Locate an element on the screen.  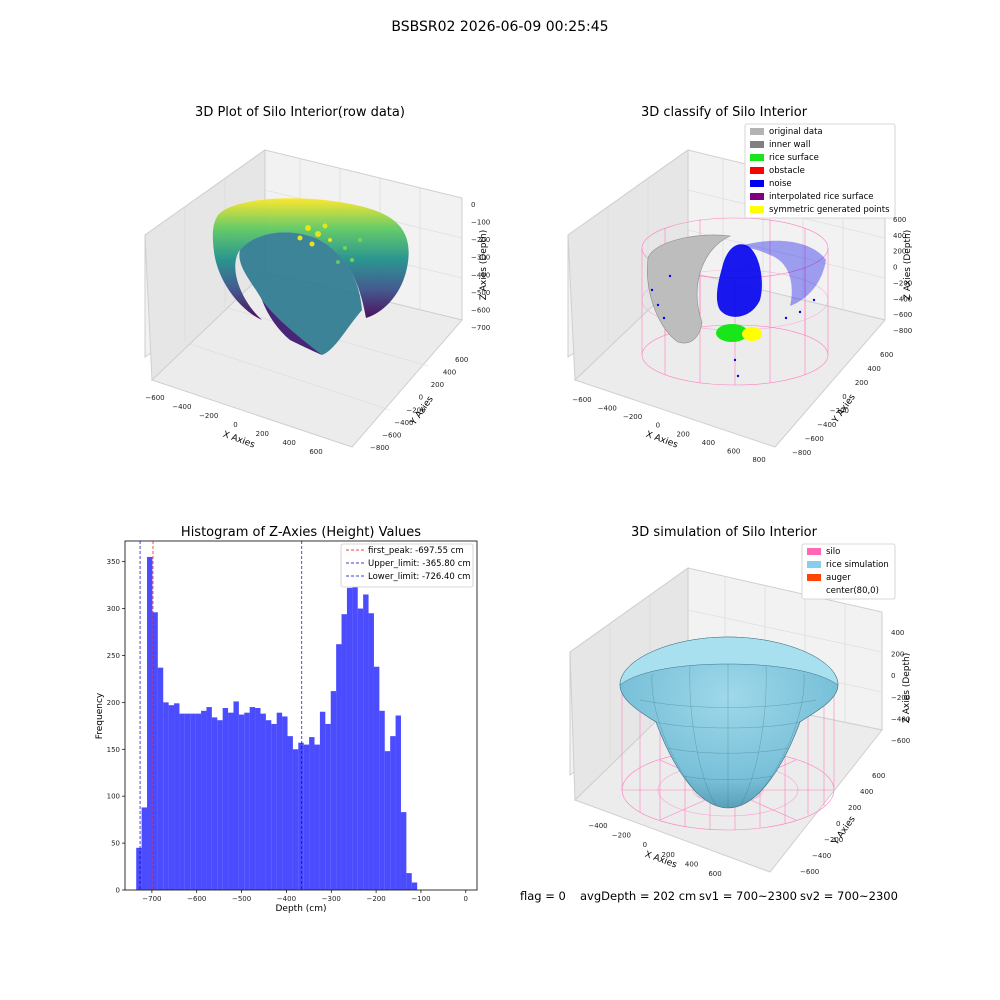
sim-ytick-4: −200 is located at coordinates (833, 840).